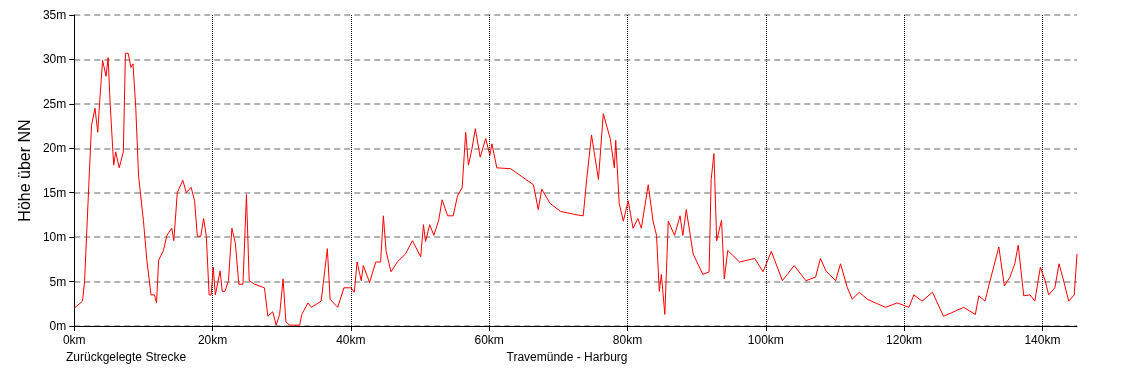 The image size is (1134, 378). I want to click on y-tick-label: 20m, so click(54, 148).